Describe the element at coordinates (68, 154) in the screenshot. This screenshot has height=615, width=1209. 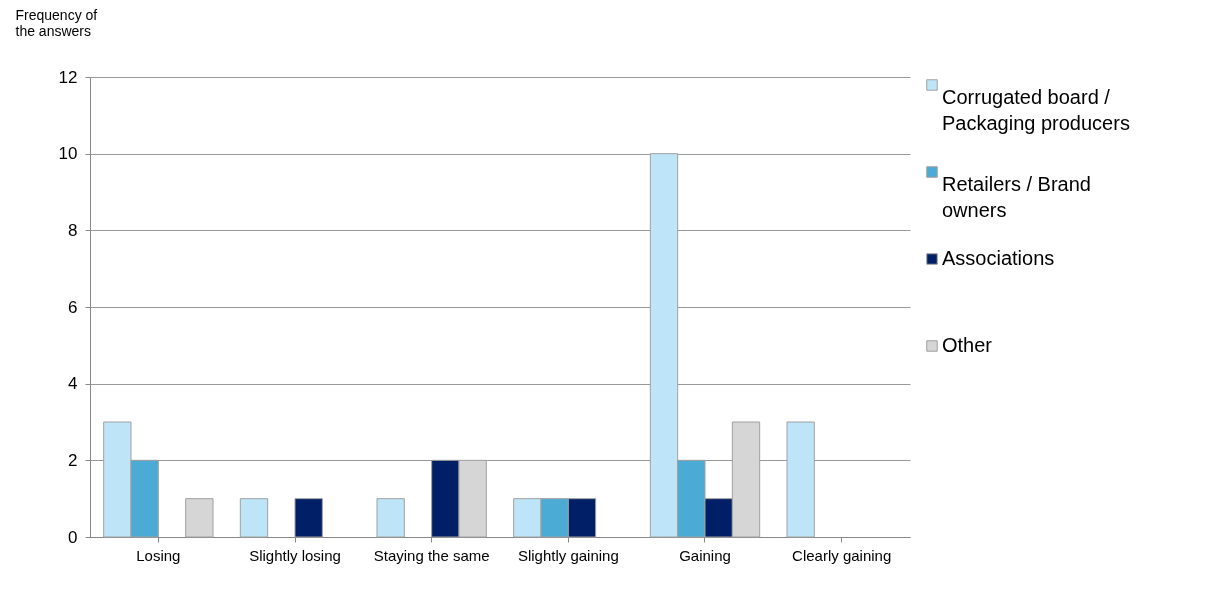
I see `y-tick-label: 10` at that location.